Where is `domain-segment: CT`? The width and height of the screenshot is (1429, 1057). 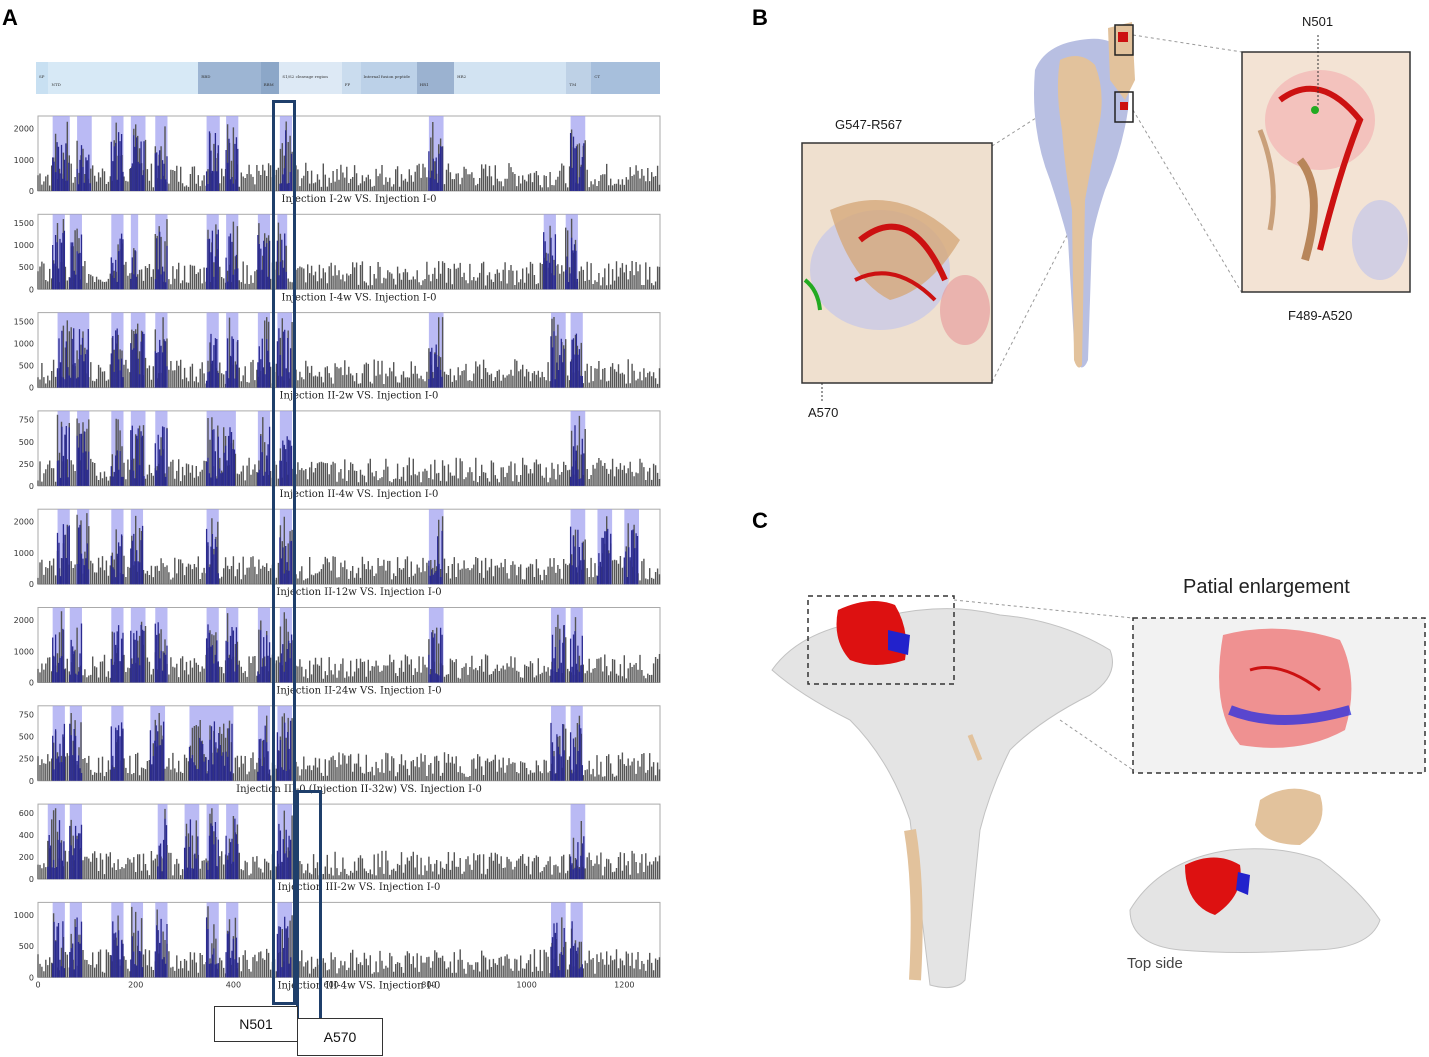 domain-segment: CT is located at coordinates (625, 78).